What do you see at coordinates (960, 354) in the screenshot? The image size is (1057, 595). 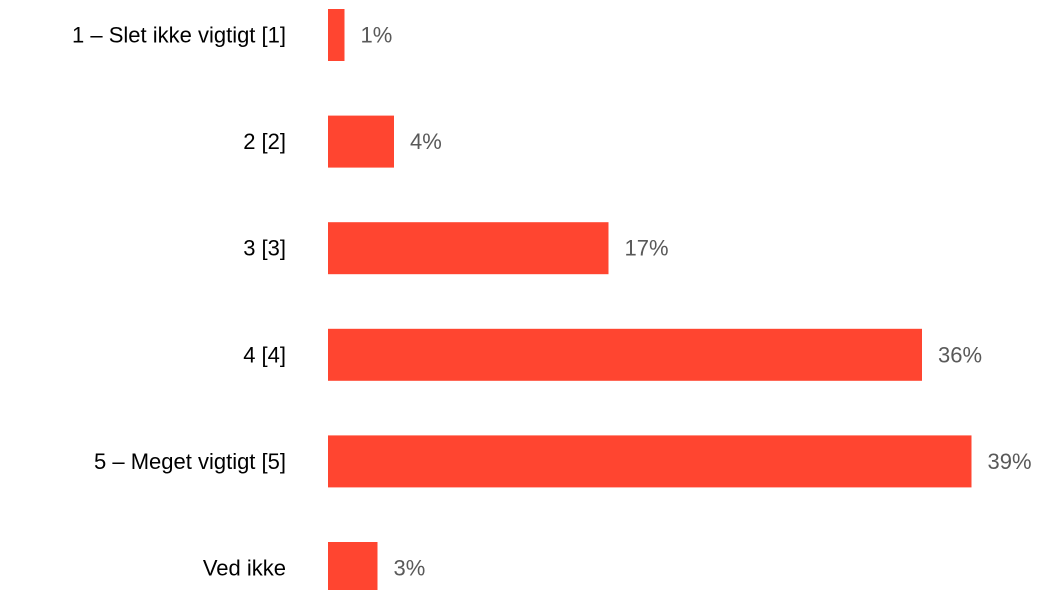 I see `value-label-4: 36%` at bounding box center [960, 354].